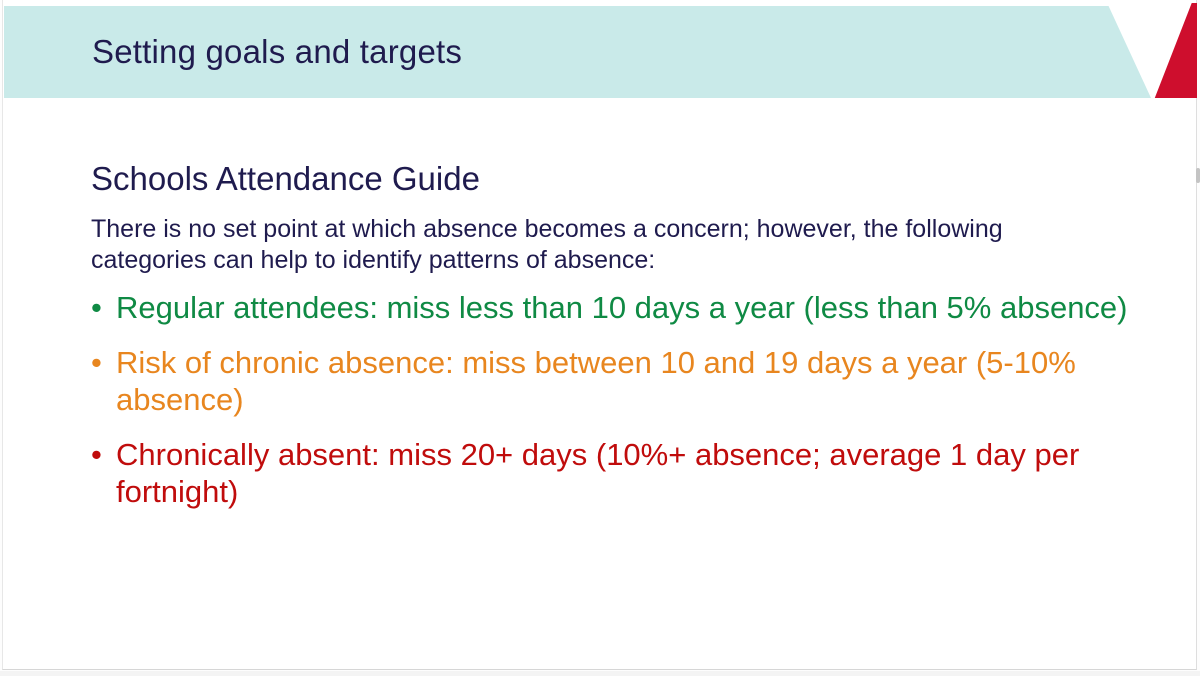  What do you see at coordinates (577, 52) in the screenshot?
I see `header-band: Setting goals and targets` at bounding box center [577, 52].